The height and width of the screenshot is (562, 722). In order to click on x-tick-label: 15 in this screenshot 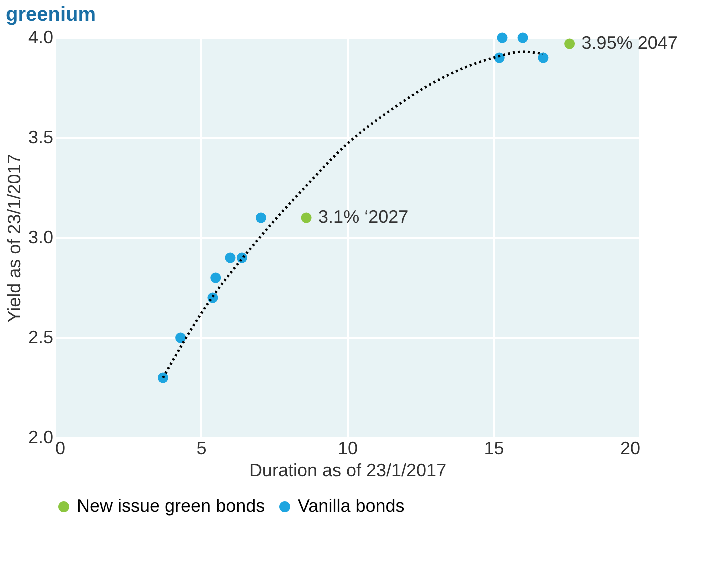, I will do `click(494, 448)`.